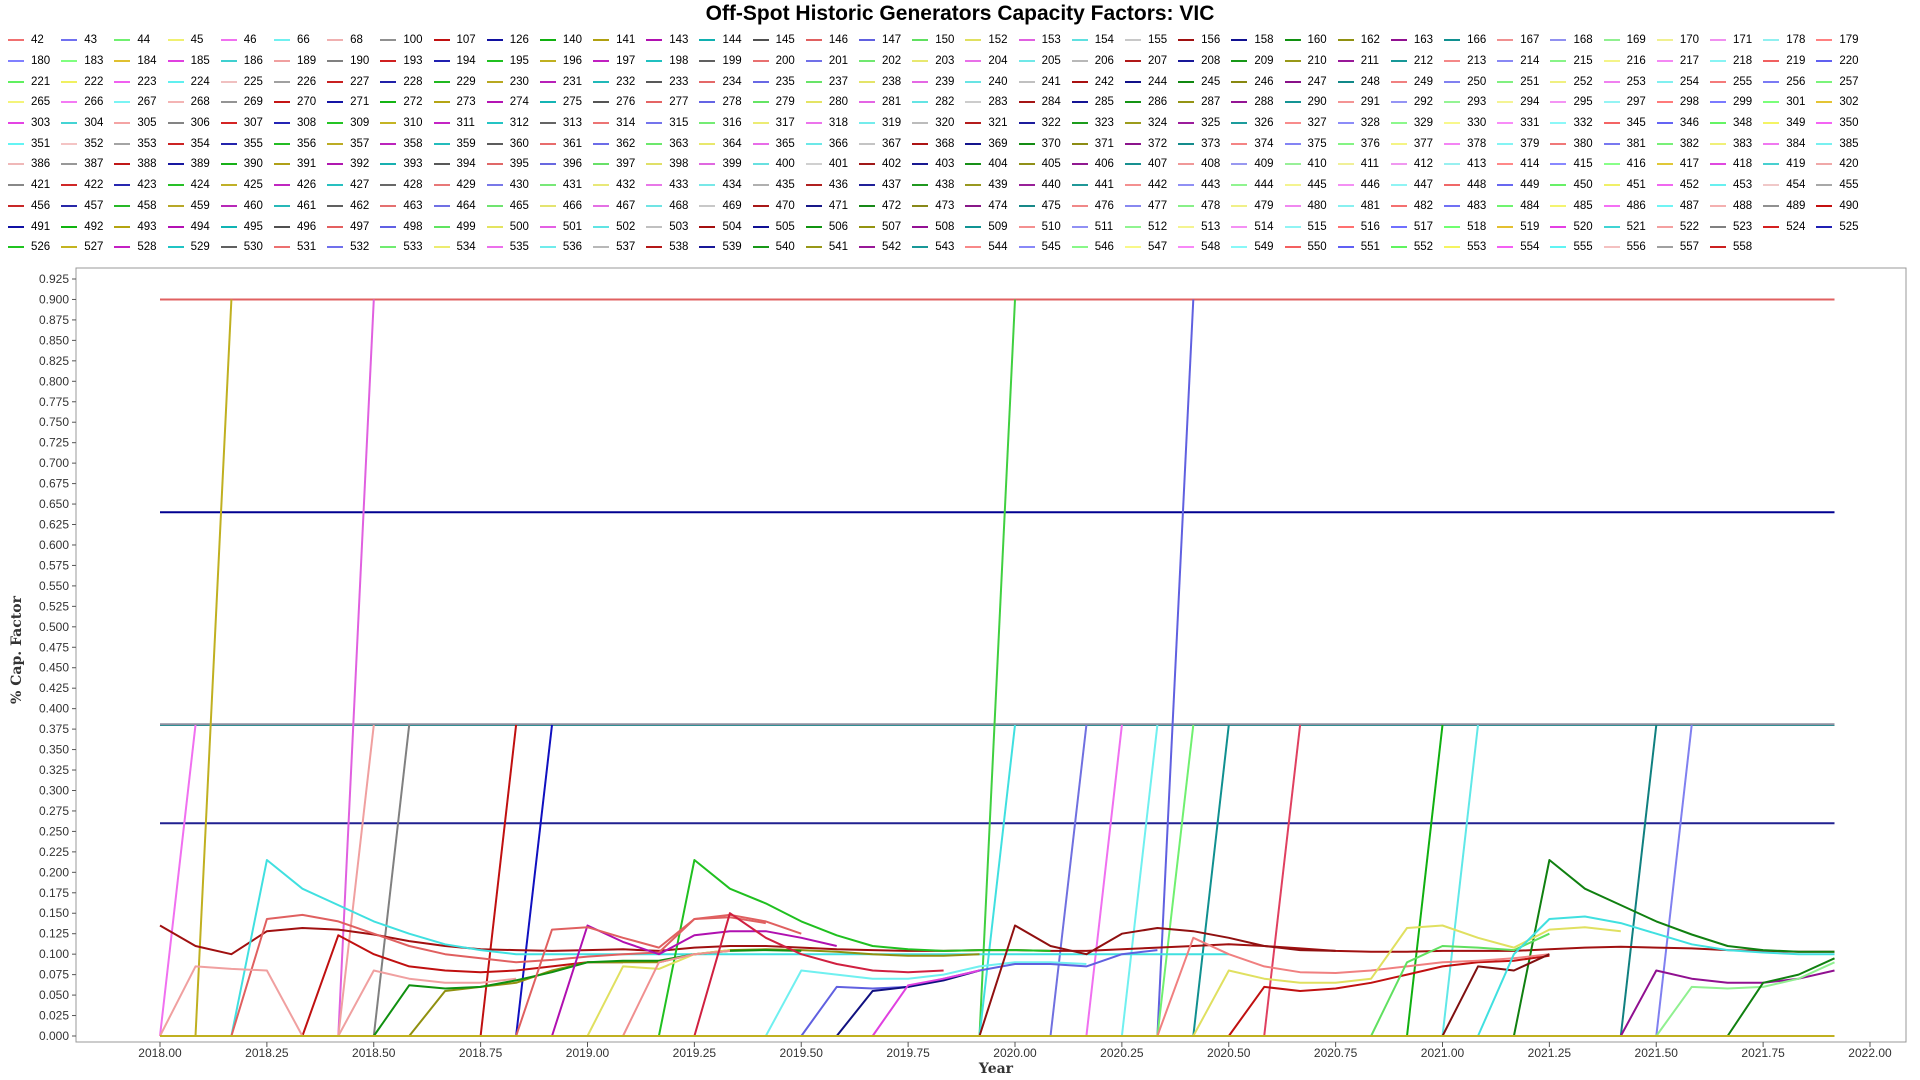  I want to click on legend-label: 499, so click(466, 226).